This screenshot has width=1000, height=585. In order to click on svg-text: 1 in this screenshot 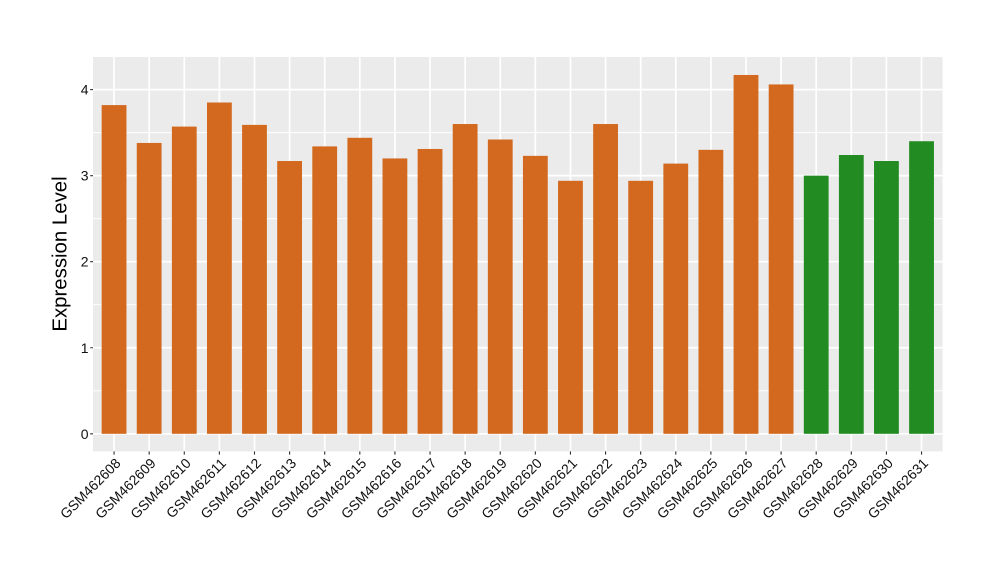, I will do `click(85, 348)`.